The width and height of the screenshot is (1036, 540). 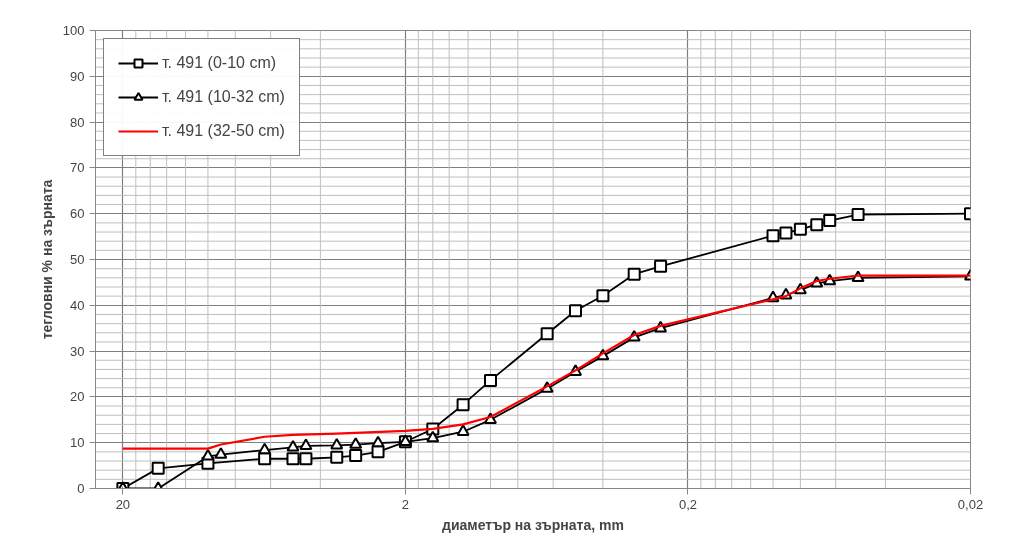 What do you see at coordinates (219, 63) in the screenshot?
I see `legend-label: т. 491 (0-10 cm)` at bounding box center [219, 63].